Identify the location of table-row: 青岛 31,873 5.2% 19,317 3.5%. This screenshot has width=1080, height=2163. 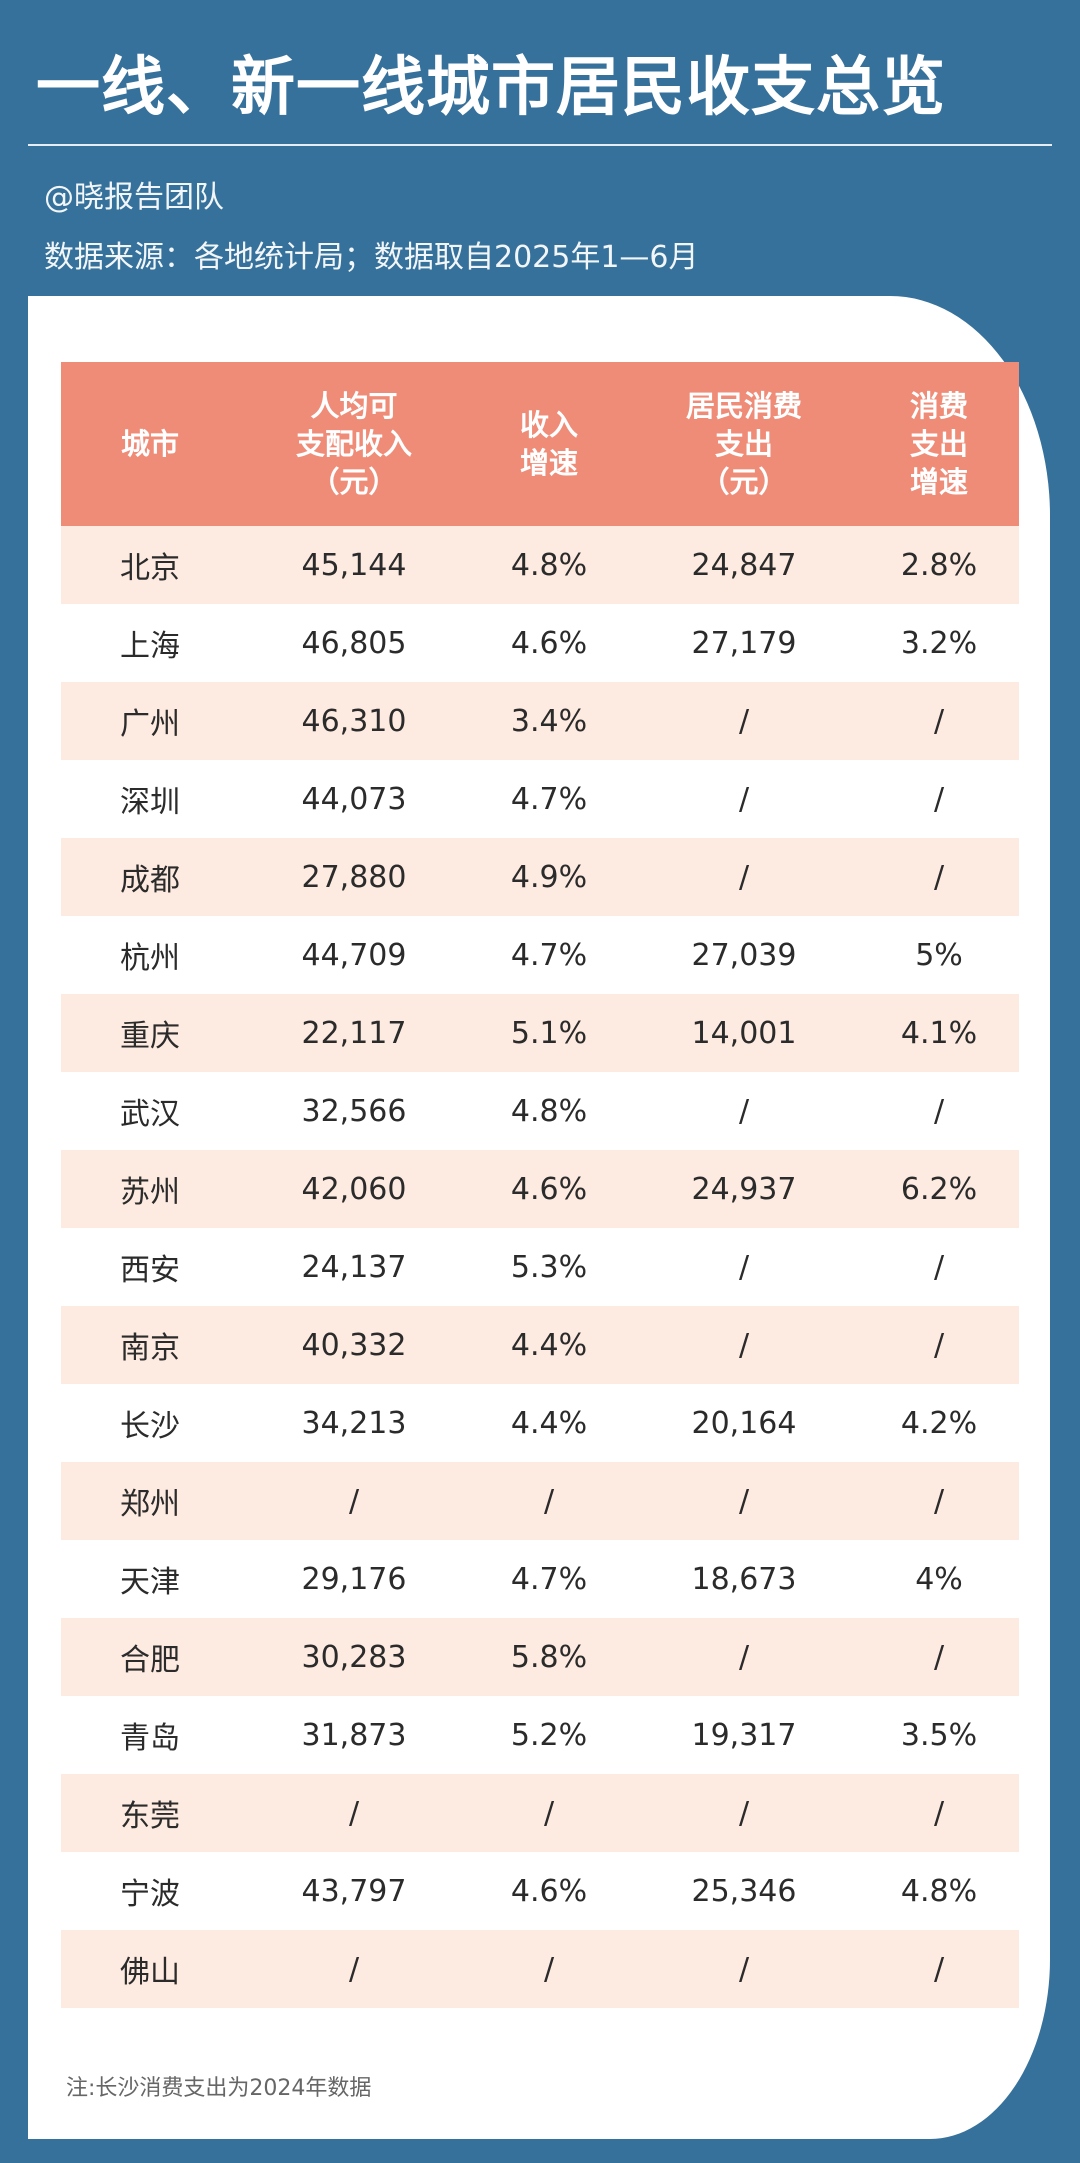
(540, 1735).